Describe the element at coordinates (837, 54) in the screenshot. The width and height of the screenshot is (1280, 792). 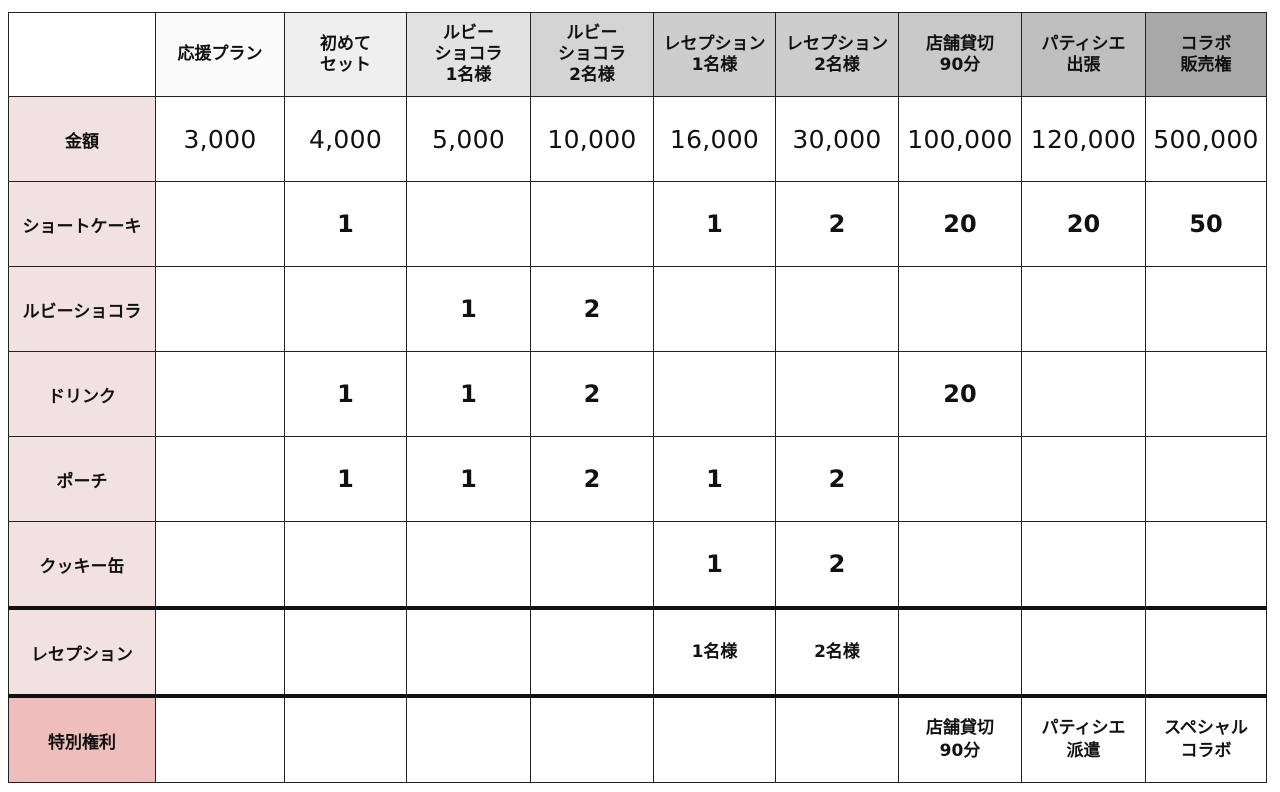
I see `column-header: レセプション 2名様` at that location.